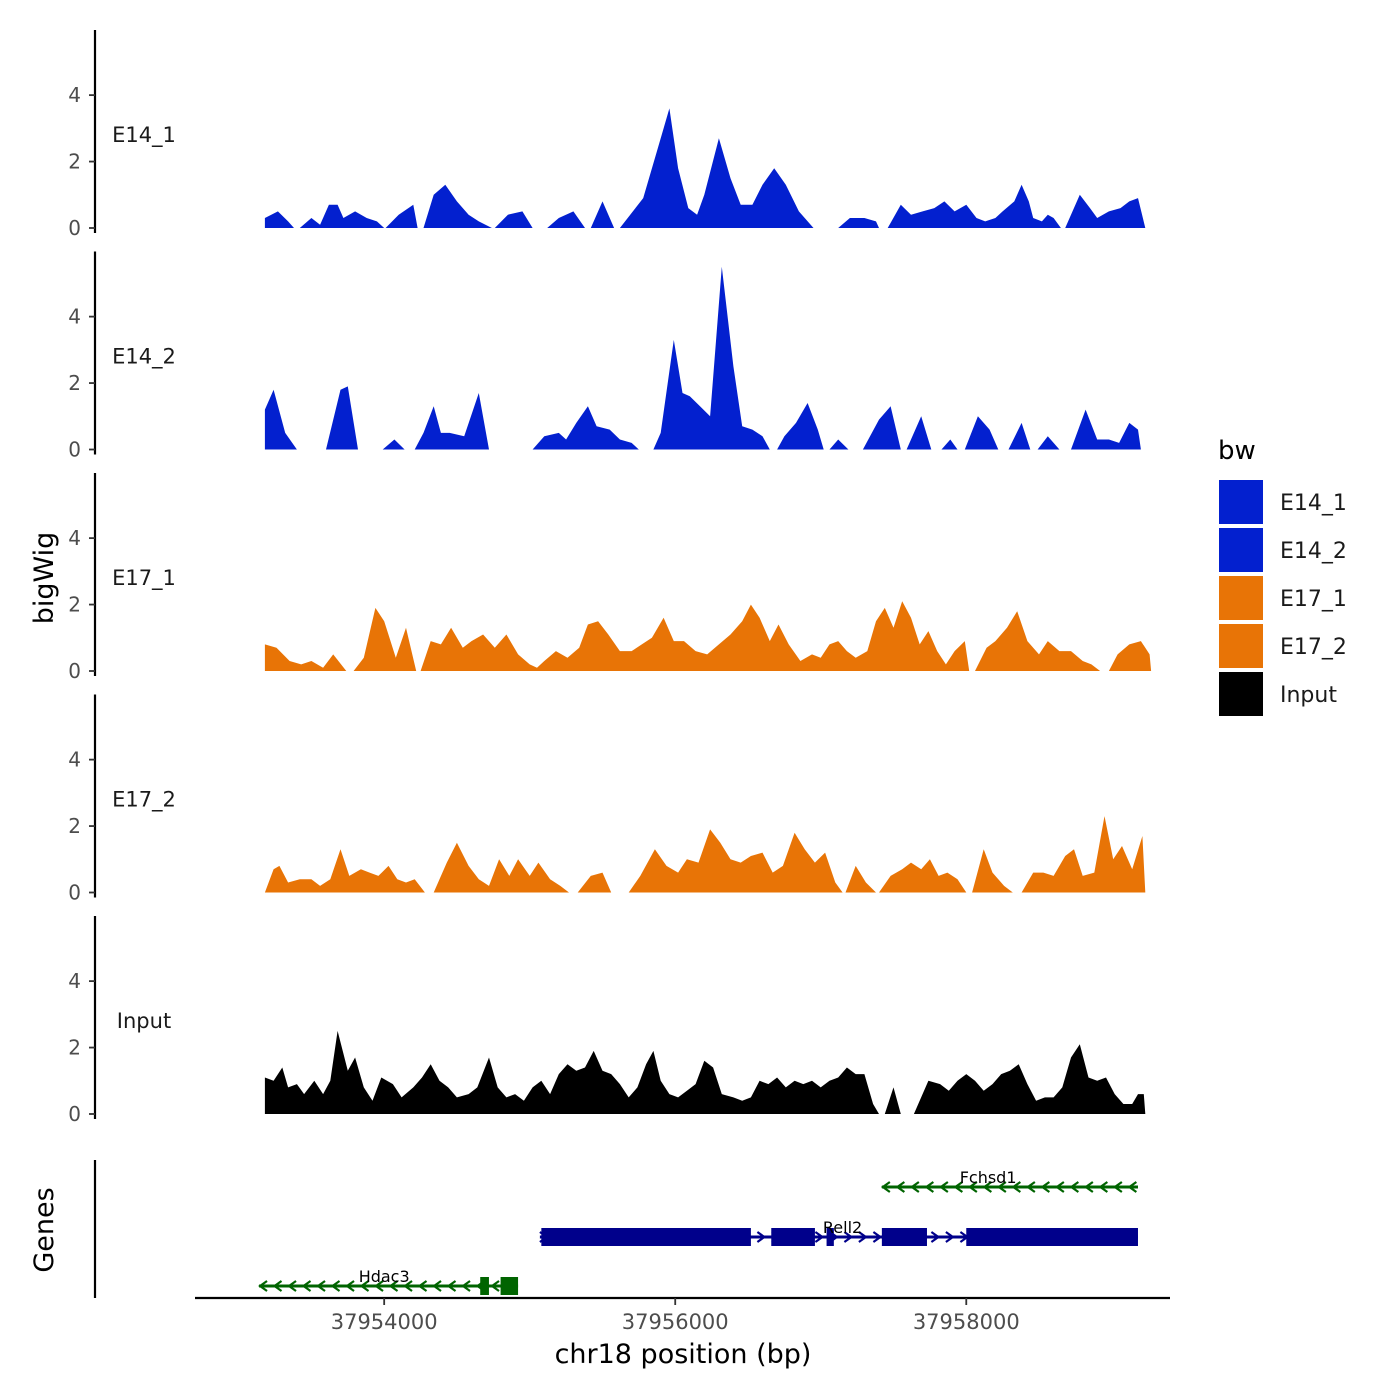 The height and width of the screenshot is (1400, 1400). I want to click on gene-Fchsd1: Fchsd1, so click(1009, 1180).